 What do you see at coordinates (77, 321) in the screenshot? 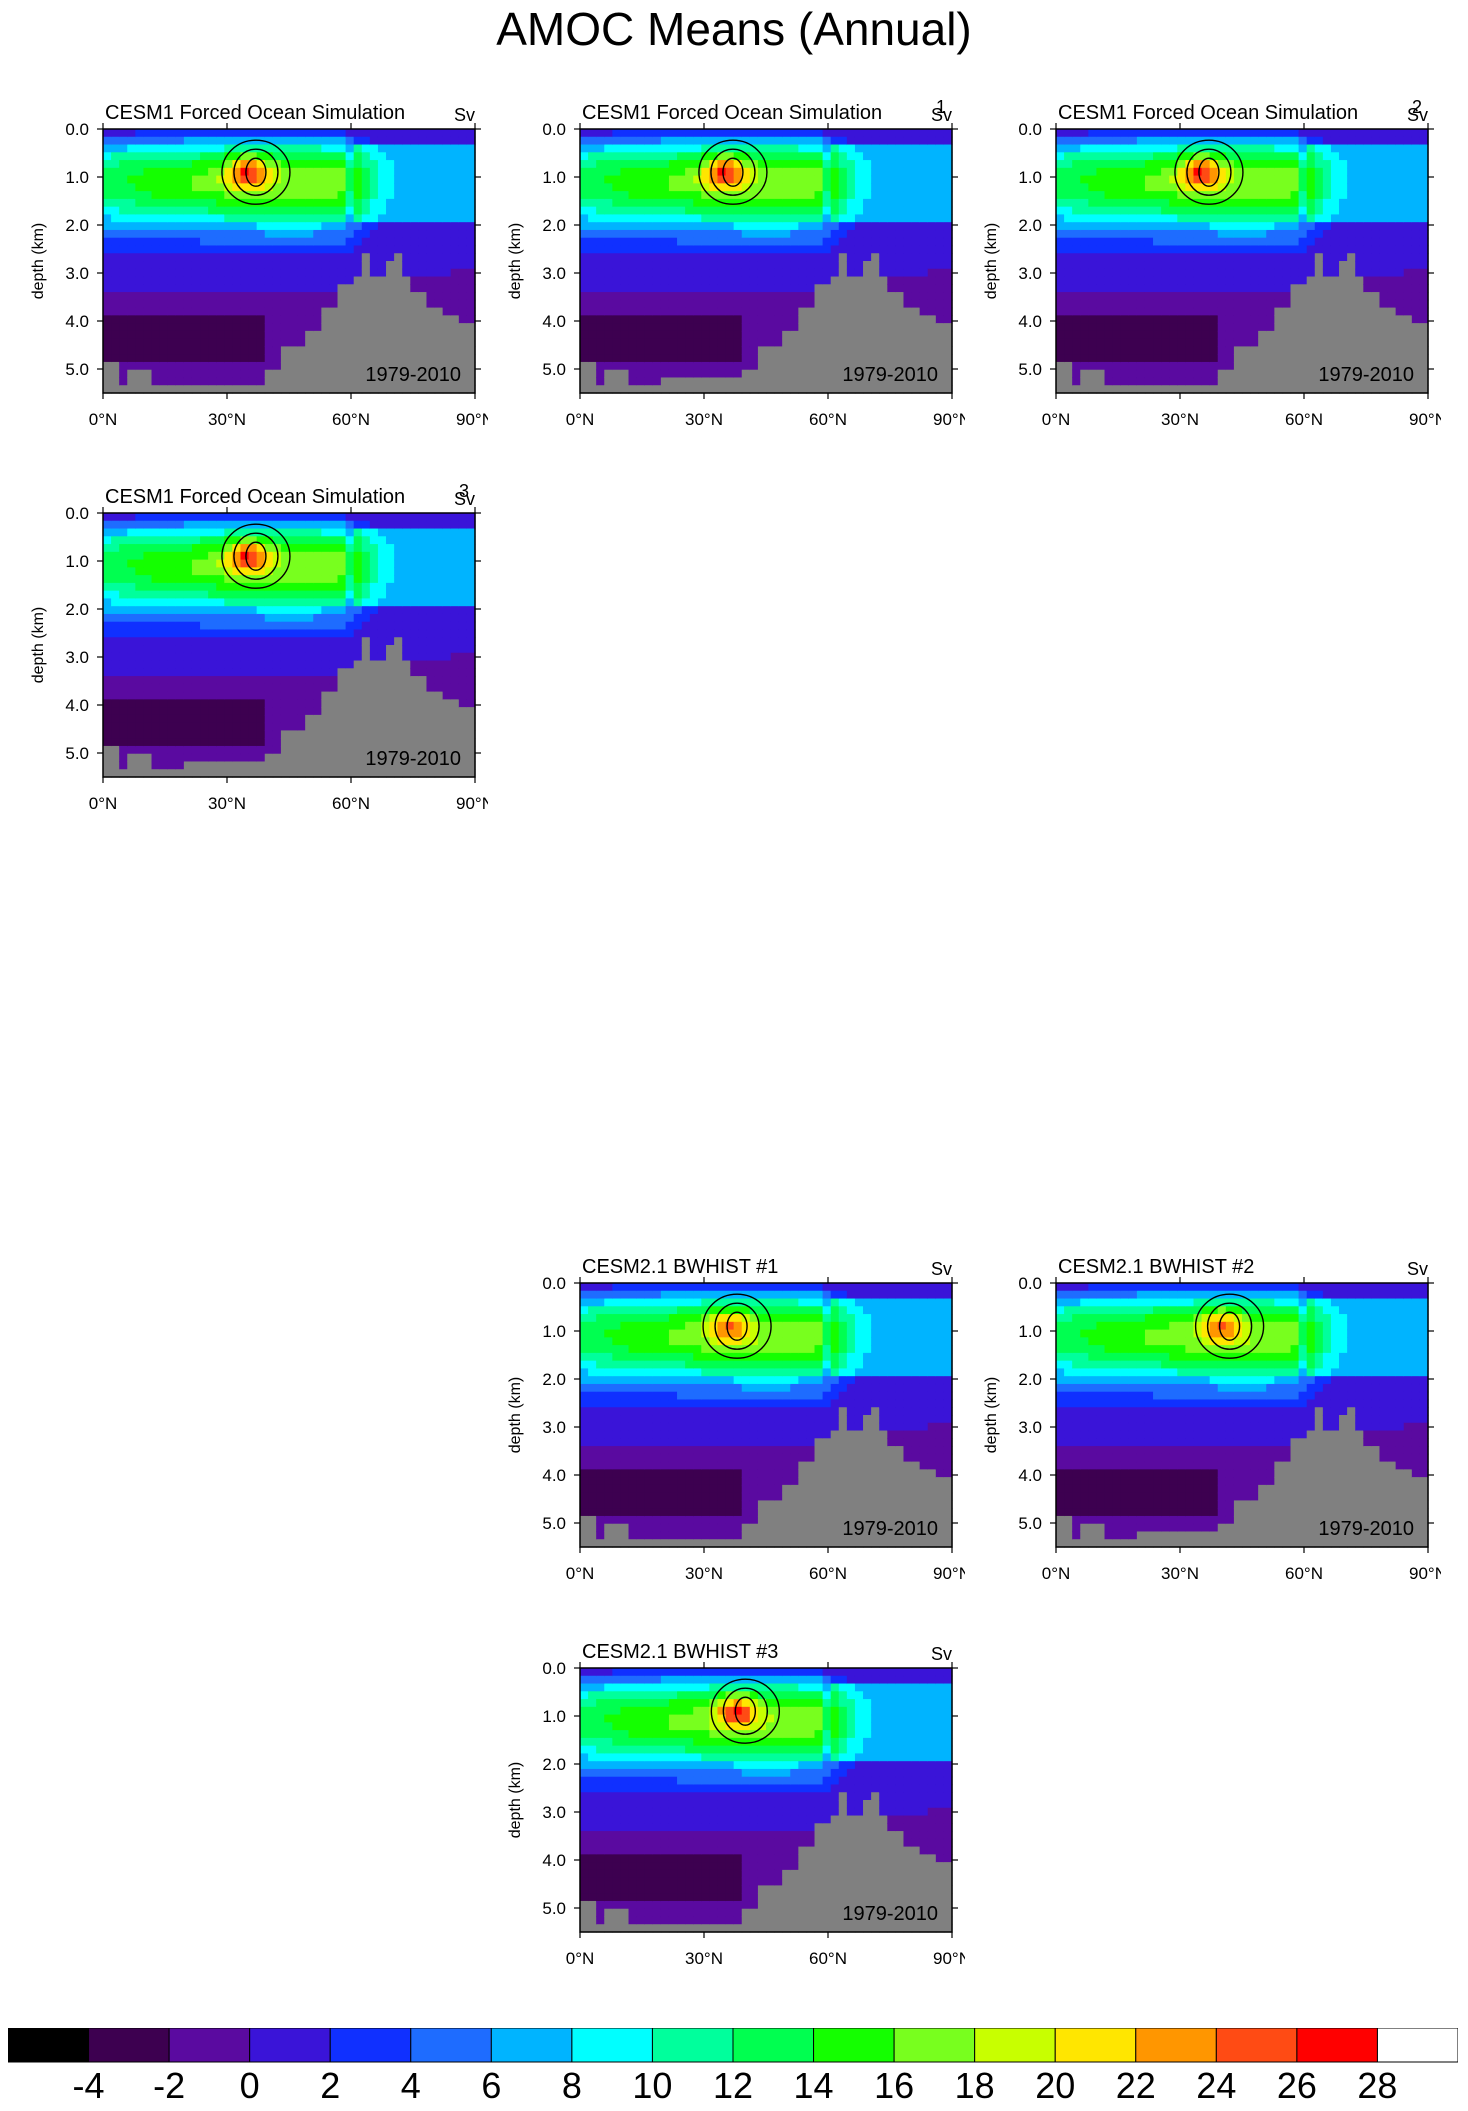
I see `y-tick-label: 4.0` at bounding box center [77, 321].